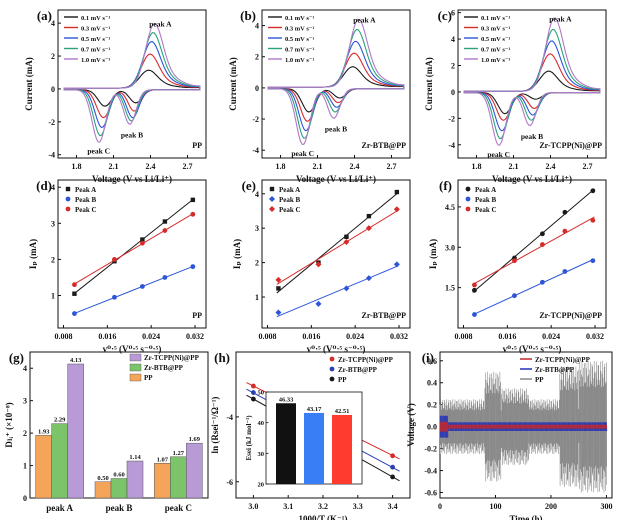  Describe the element at coordinates (222, 357) in the screenshot. I see `panel-label: (h)` at that location.